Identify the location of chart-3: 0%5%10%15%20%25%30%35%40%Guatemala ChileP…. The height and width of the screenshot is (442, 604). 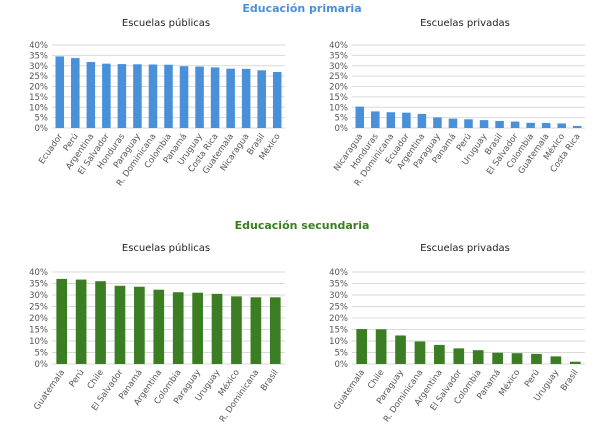
(457, 346).